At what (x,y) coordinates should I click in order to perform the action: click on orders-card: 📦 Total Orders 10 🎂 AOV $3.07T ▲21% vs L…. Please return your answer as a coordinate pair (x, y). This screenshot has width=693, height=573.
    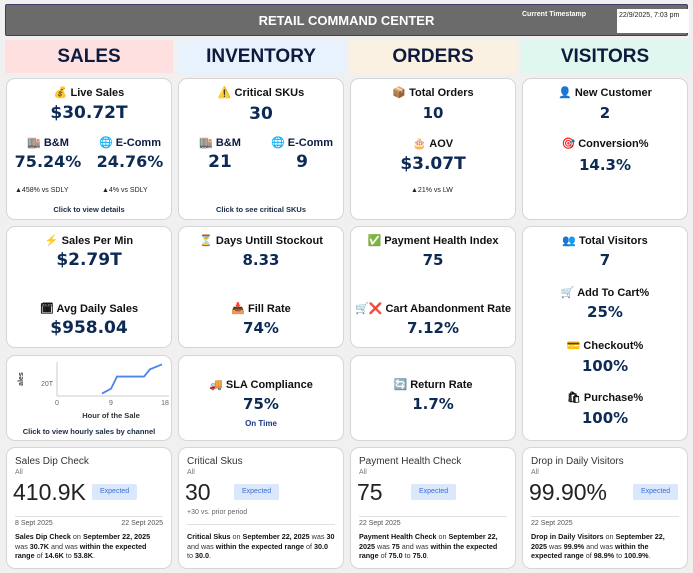
    Looking at the image, I should click on (433, 149).